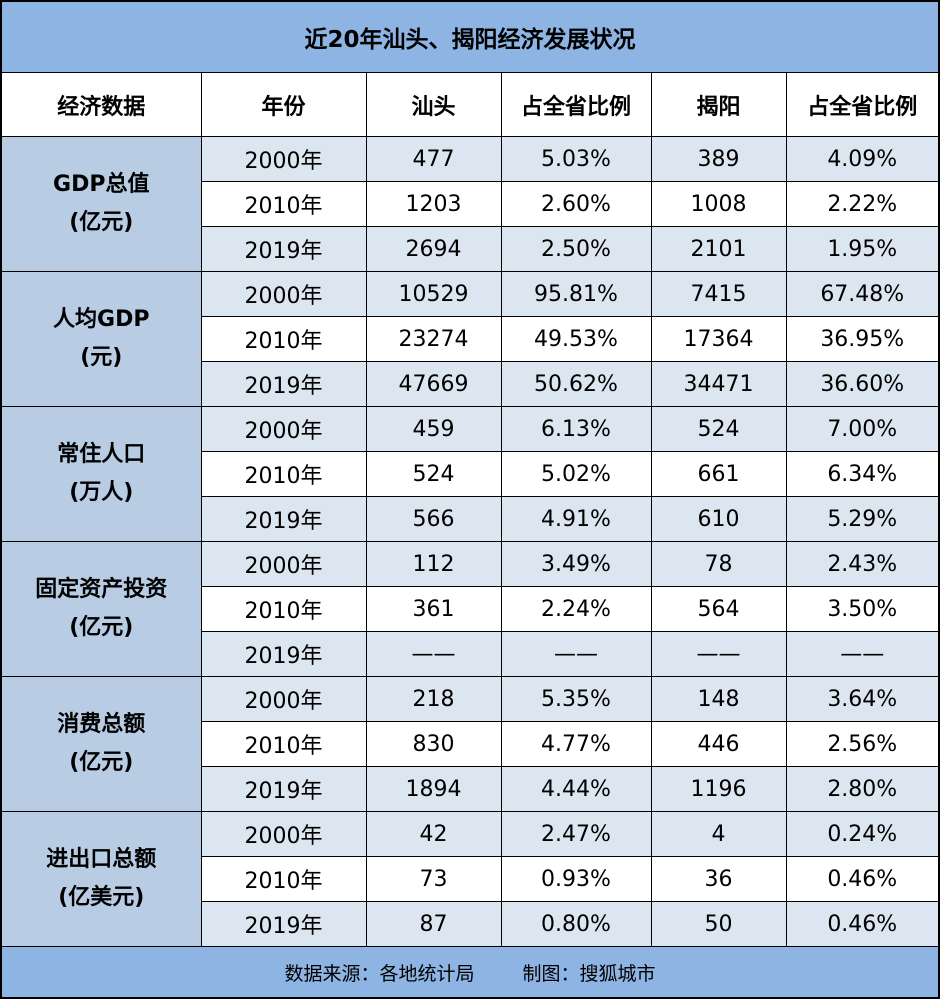 This screenshot has width=940, height=1000. What do you see at coordinates (862, 609) in the screenshot?
I see `jieyang-share-cell: 3.50%` at bounding box center [862, 609].